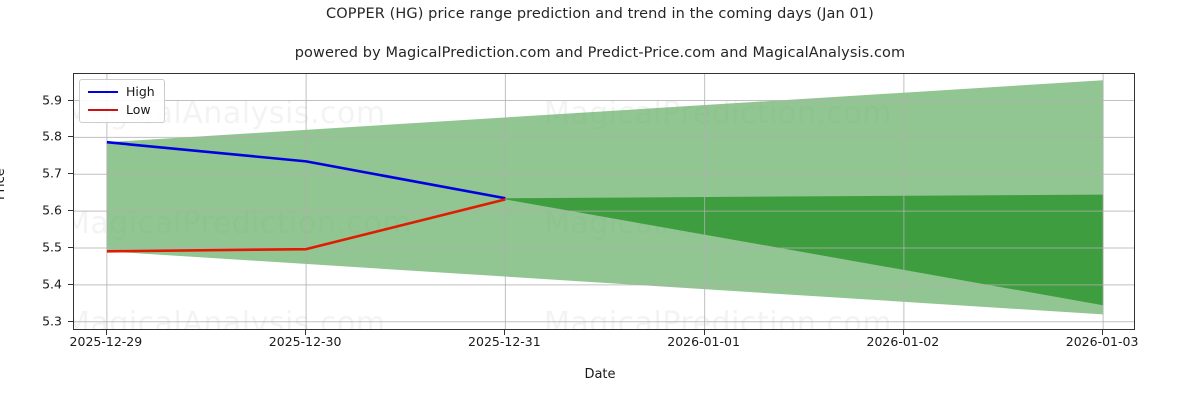 The width and height of the screenshot is (1200, 400). Describe the element at coordinates (903, 341) in the screenshot. I see `x-tick-label: 2026-01-02` at that location.